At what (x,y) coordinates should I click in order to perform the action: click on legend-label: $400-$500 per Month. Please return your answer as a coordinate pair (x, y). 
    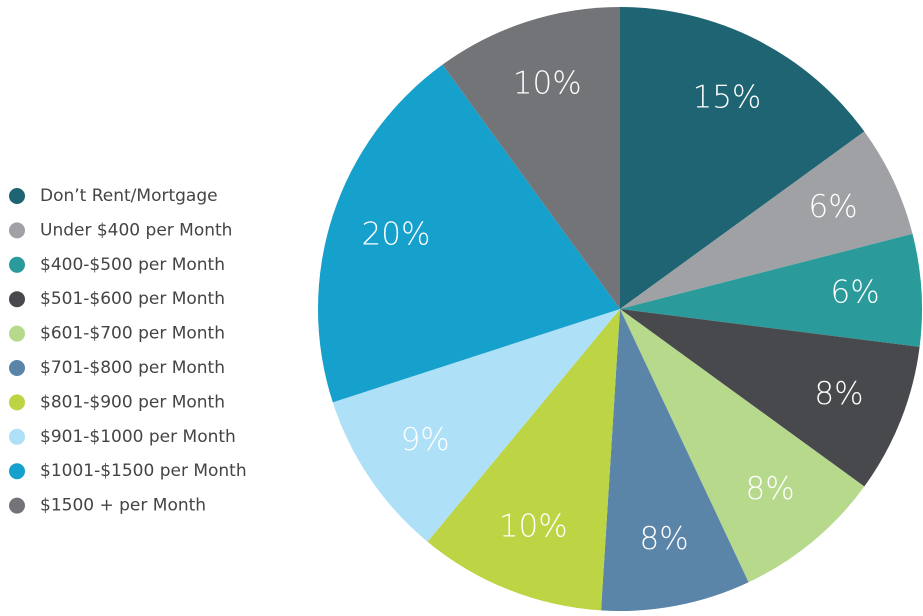
    Looking at the image, I should click on (132, 265).